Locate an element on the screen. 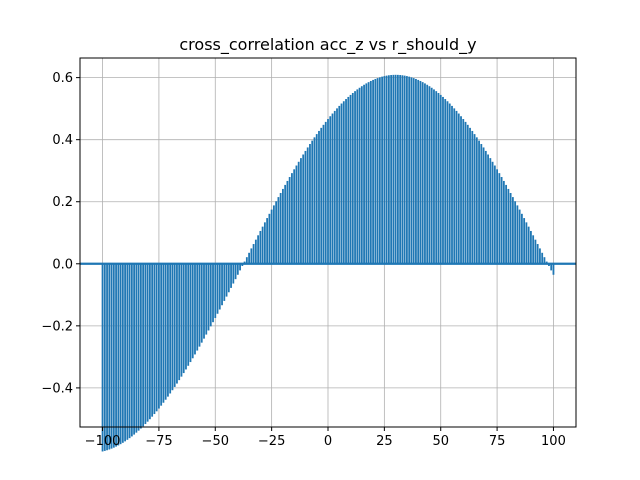 The height and width of the screenshot is (480, 640). y-tick-label: −0.2 is located at coordinates (57, 326).